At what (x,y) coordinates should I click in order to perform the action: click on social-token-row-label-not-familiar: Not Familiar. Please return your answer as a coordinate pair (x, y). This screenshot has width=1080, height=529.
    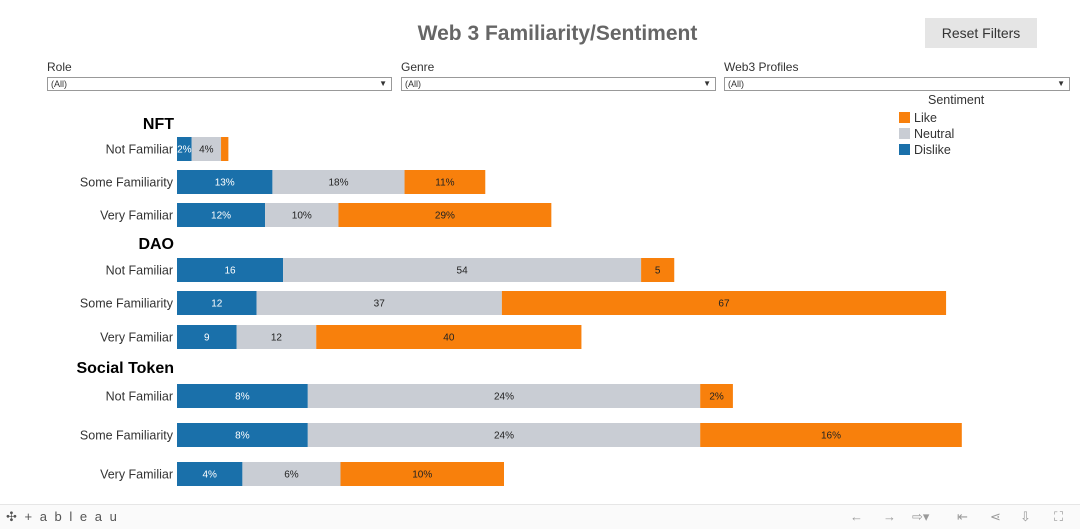
    Looking at the image, I should click on (139, 397).